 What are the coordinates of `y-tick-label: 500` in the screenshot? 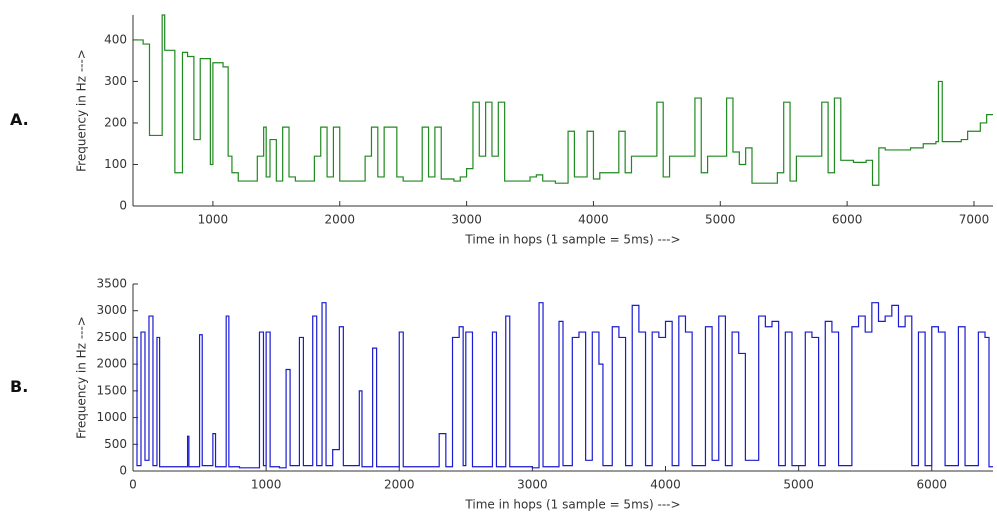 It's located at (115, 444).